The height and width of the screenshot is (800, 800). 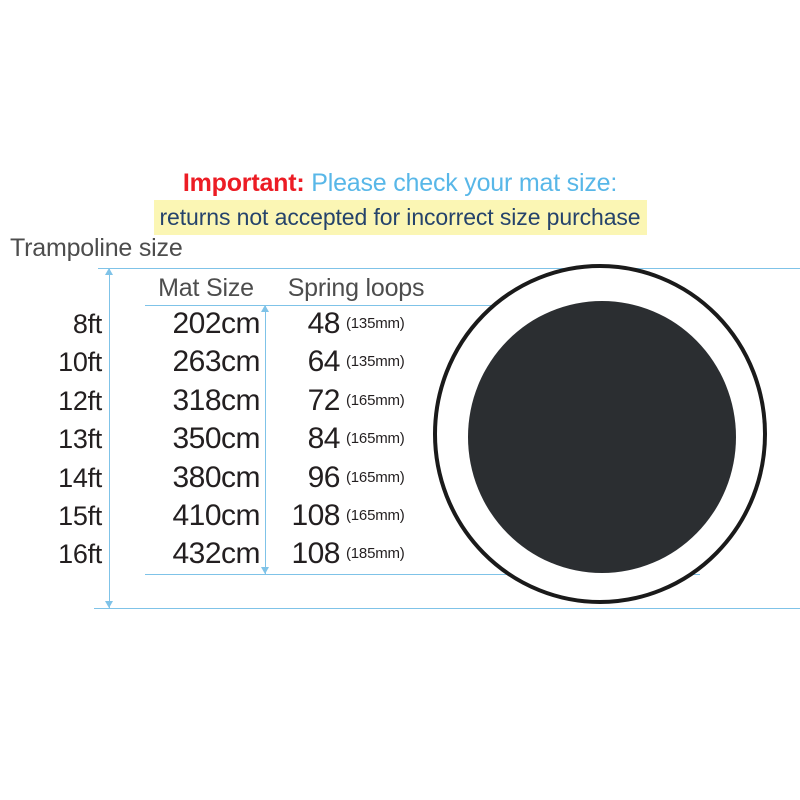 I want to click on trampoline-mat-circle, so click(x=602, y=437).